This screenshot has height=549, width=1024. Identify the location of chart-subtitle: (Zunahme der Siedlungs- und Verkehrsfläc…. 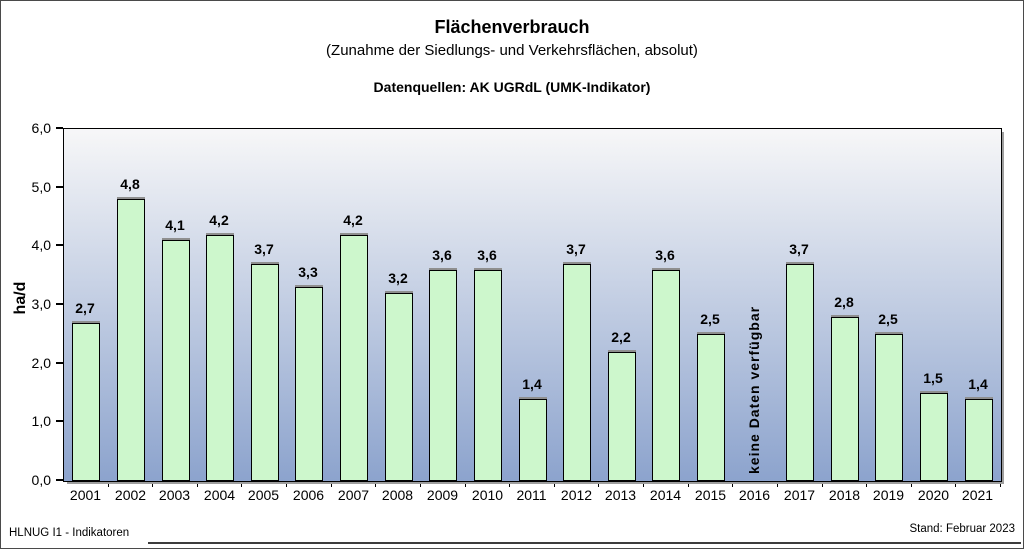
(512, 50).